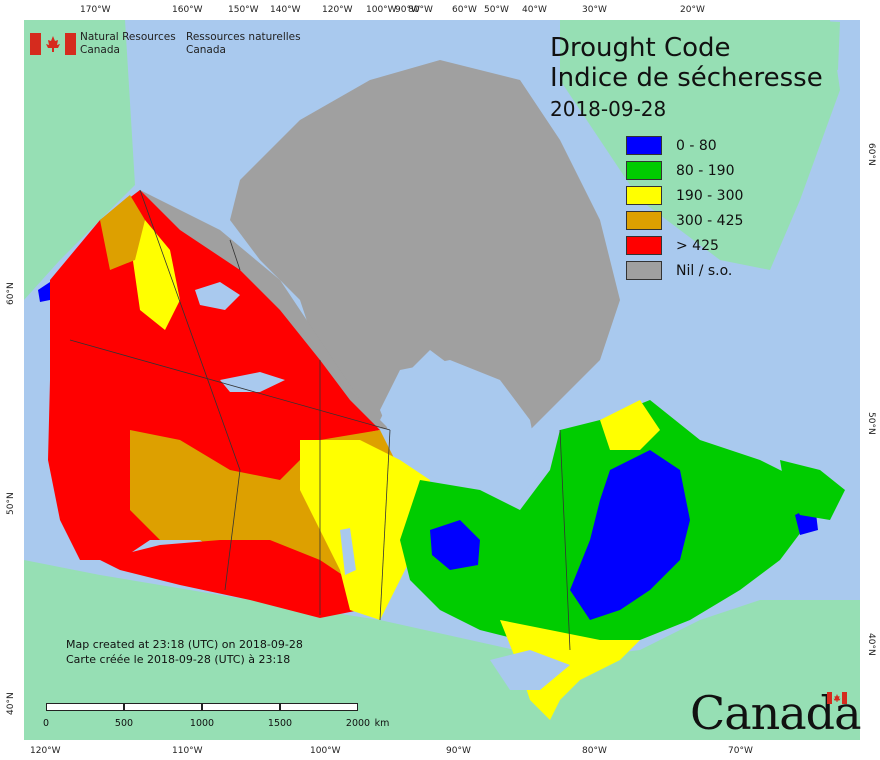 The image size is (880, 760). What do you see at coordinates (365, 530) in the screenshot?
I see `region-yellow-central` at bounding box center [365, 530].